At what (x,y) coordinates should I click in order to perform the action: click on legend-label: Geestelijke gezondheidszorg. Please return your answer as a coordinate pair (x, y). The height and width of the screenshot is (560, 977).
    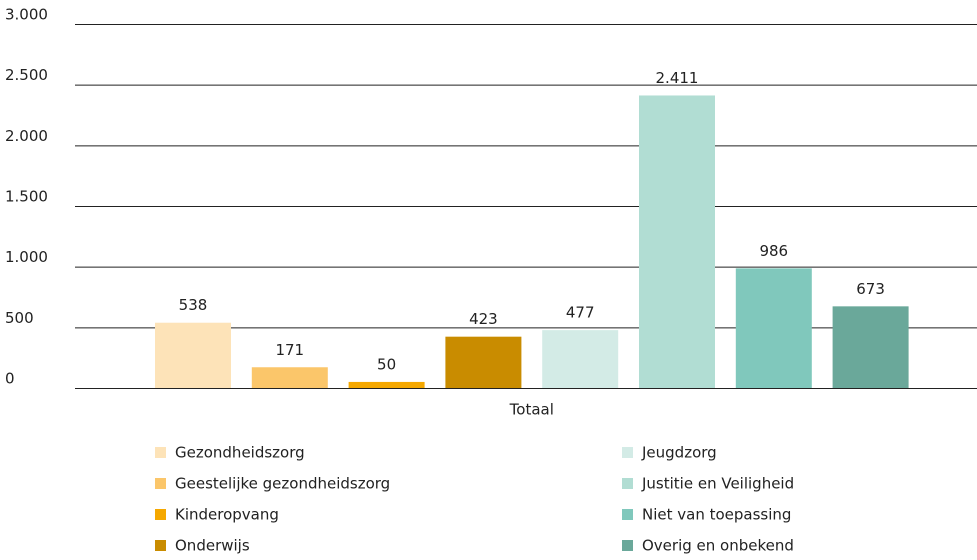
    Looking at the image, I should click on (282, 484).